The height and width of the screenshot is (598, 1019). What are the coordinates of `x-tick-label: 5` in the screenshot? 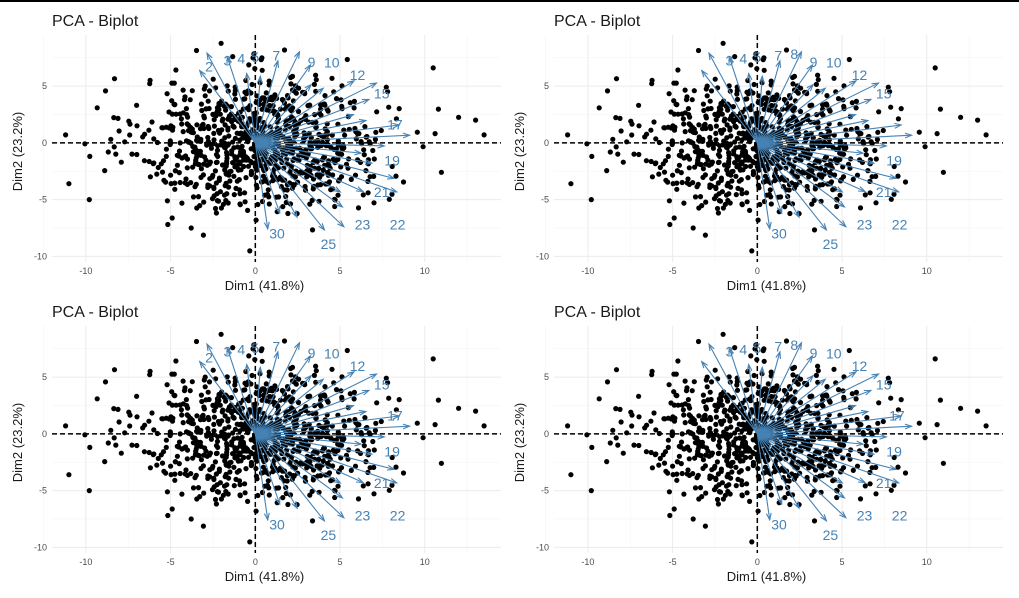 It's located at (340, 562).